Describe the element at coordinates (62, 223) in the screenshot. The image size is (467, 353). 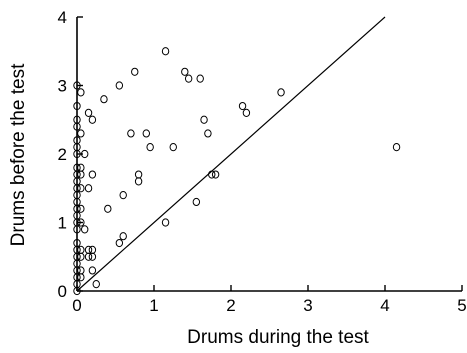
I see `y-tick-label: 1` at that location.